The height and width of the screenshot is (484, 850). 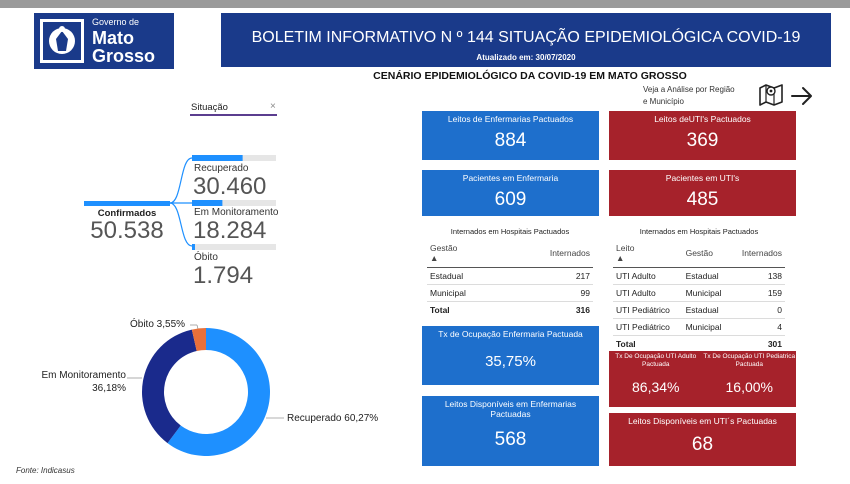 What do you see at coordinates (510, 119) in the screenshot?
I see `card-title: Leitos de Enfermarias Pactuados` at bounding box center [510, 119].